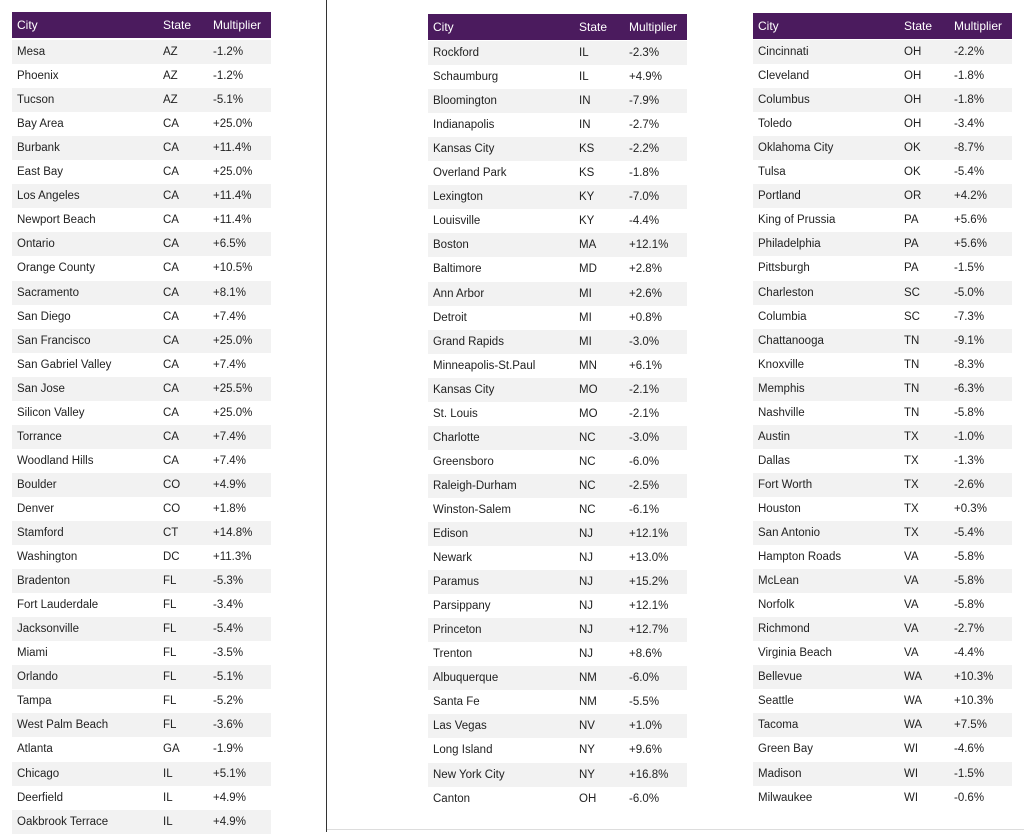 This screenshot has height=834, width=1024. What do you see at coordinates (233, 268) in the screenshot?
I see `multiplier-cell: +10.5%` at bounding box center [233, 268].